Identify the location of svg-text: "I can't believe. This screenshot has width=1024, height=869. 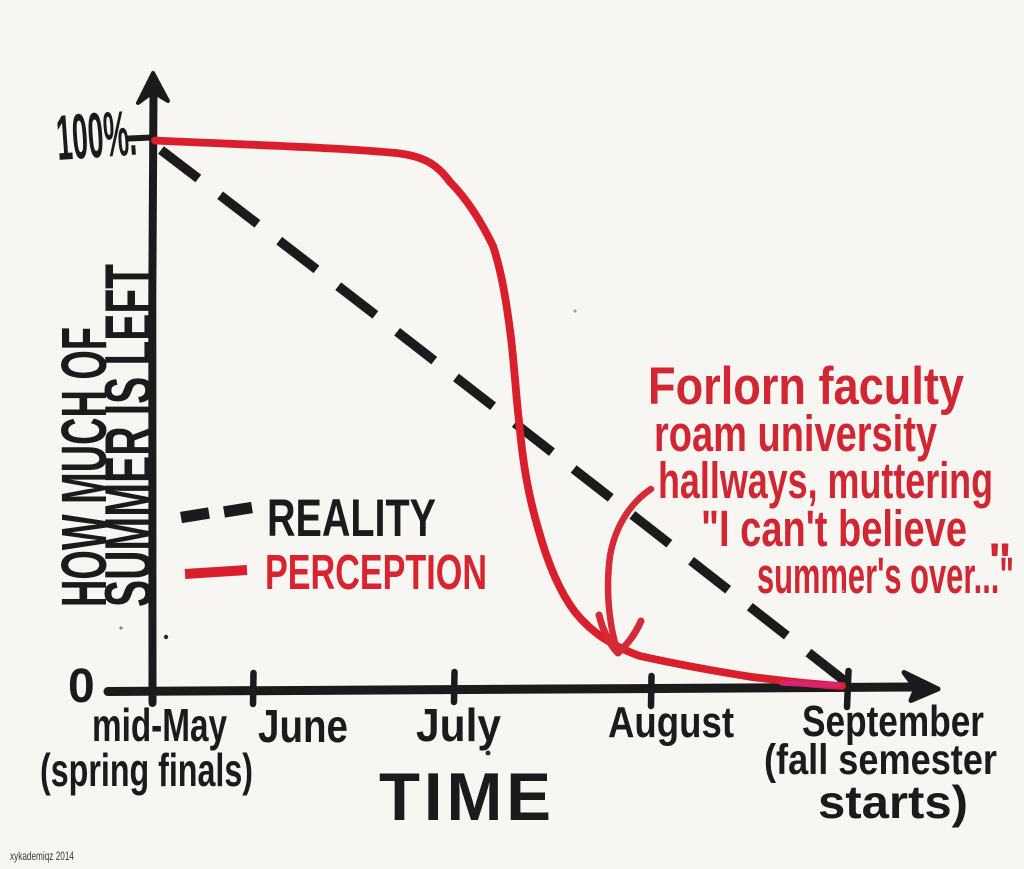
(834, 528).